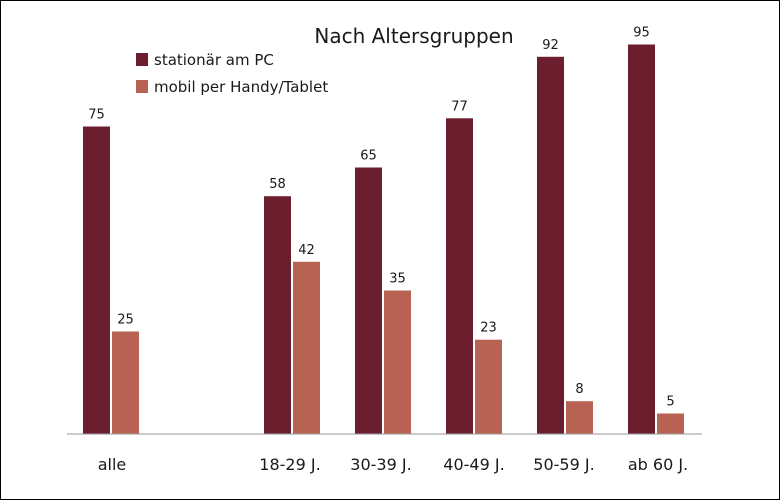  Describe the element at coordinates (96, 115) in the screenshot. I see `value-label-stationaer-0: 75` at that location.